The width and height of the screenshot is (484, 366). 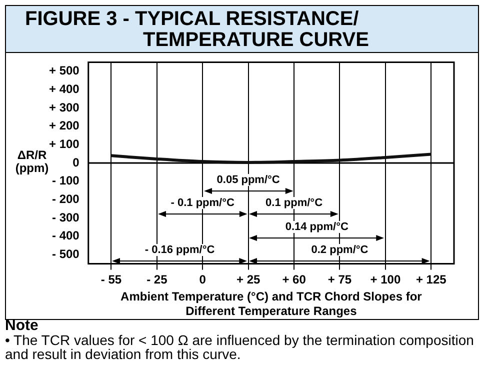 What do you see at coordinates (64, 125) in the screenshot?
I see `y-tick-label: + 200` at bounding box center [64, 125].